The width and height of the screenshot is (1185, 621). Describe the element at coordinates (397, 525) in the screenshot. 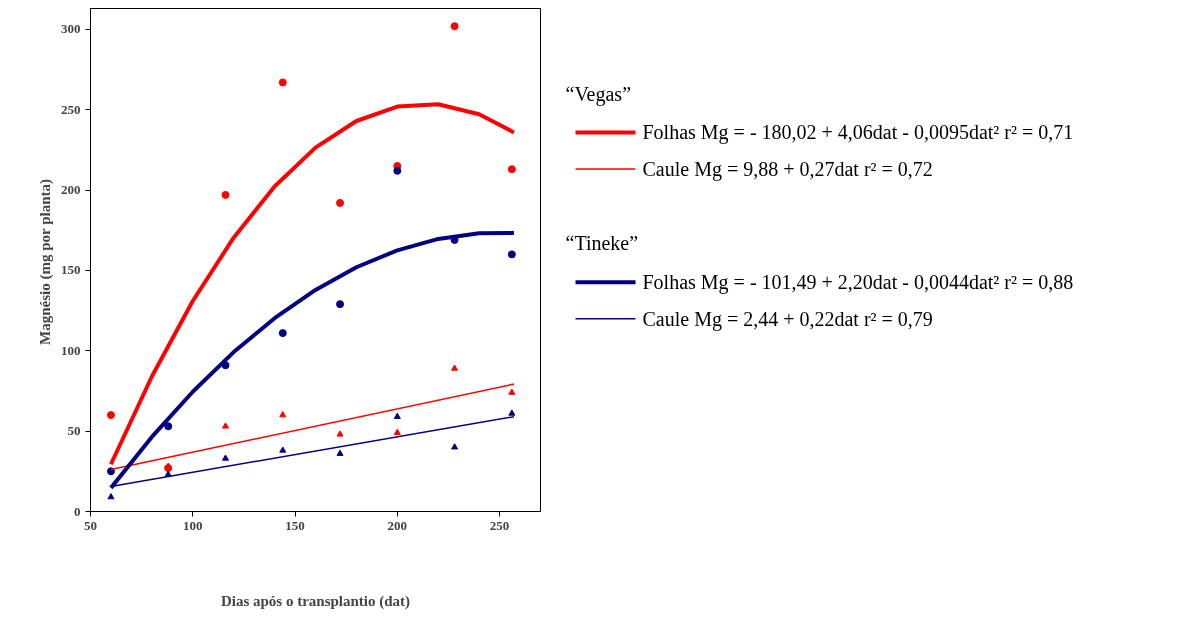

I see `x-tick-label: 200` at that location.